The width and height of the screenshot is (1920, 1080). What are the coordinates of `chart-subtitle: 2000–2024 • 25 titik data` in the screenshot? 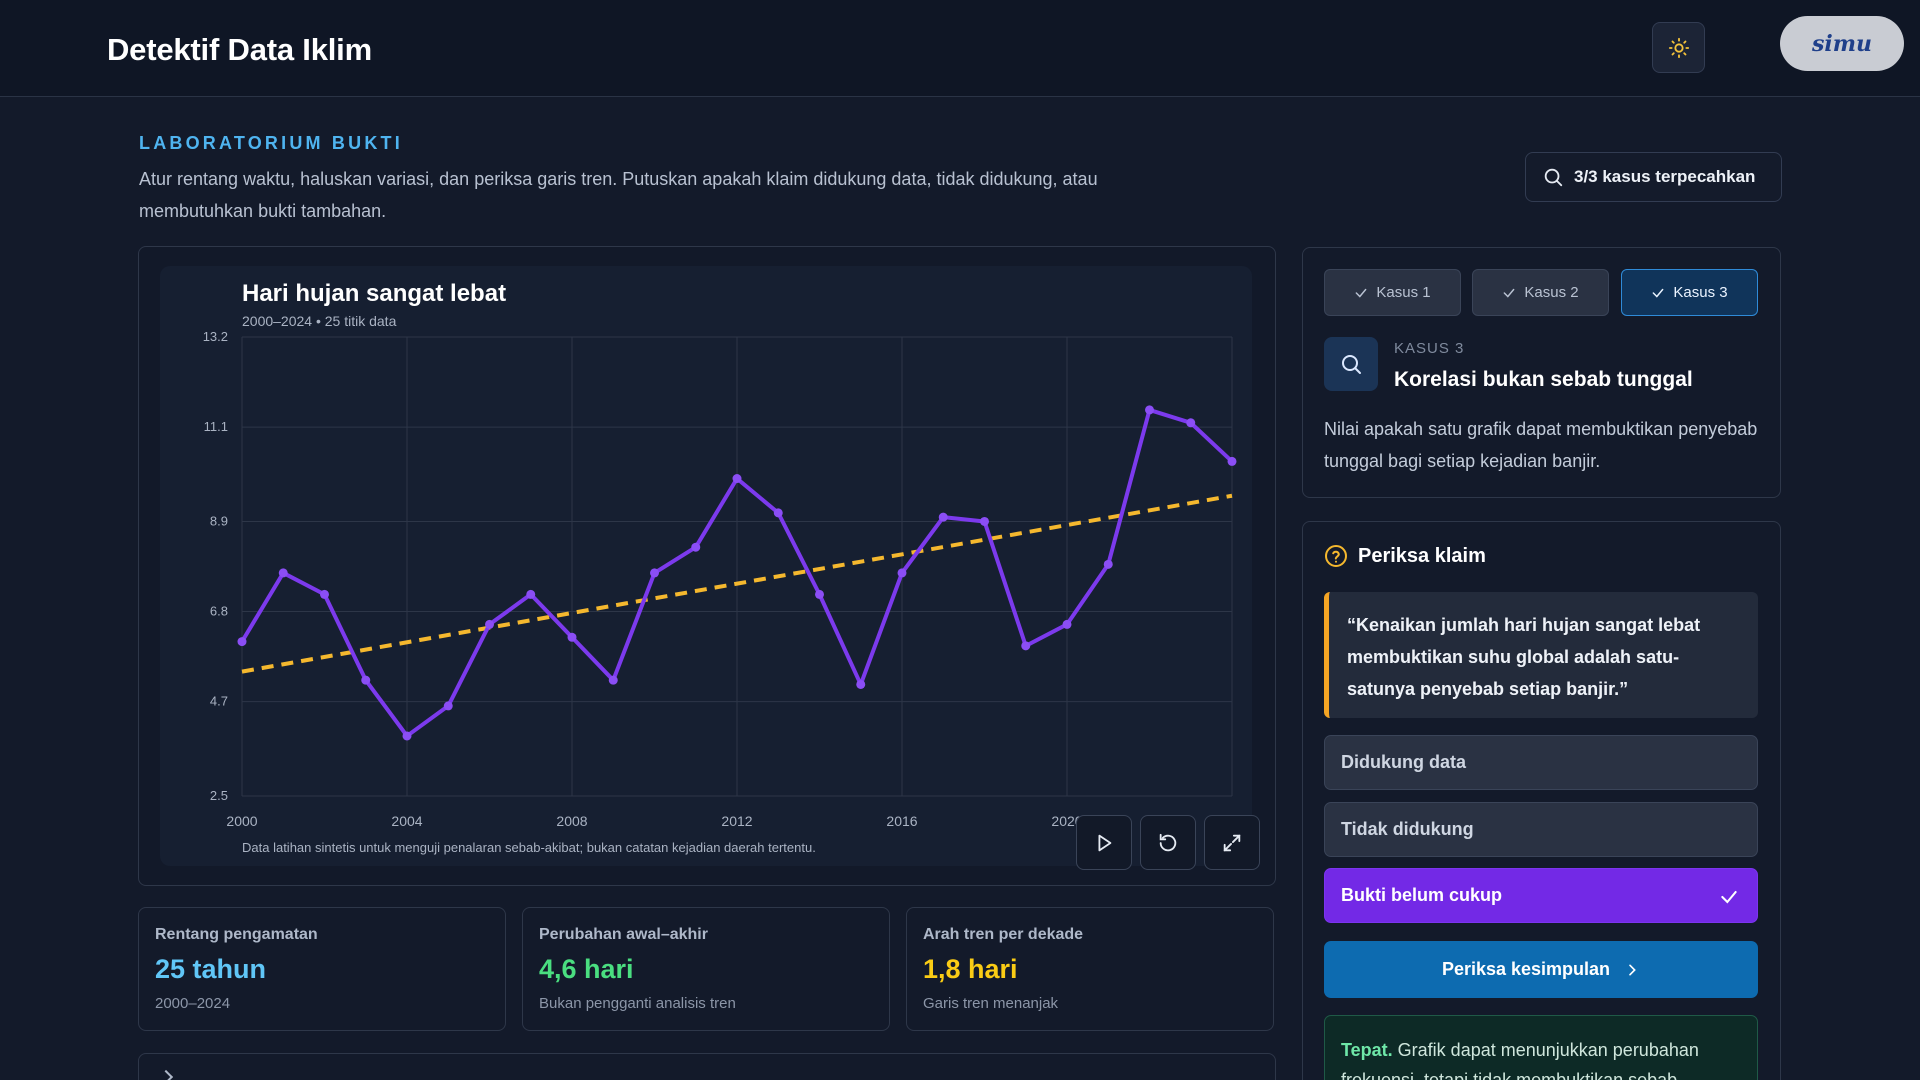 It's located at (319, 321).